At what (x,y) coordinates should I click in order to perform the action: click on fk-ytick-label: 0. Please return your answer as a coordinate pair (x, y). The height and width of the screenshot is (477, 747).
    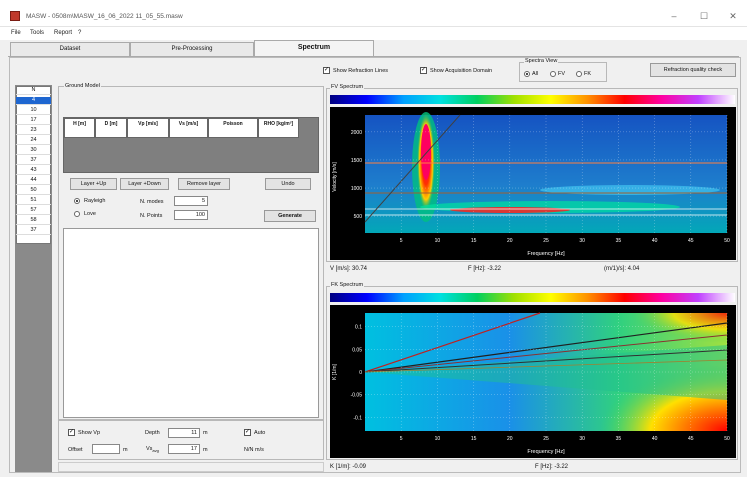
    Looking at the image, I should click on (360, 373).